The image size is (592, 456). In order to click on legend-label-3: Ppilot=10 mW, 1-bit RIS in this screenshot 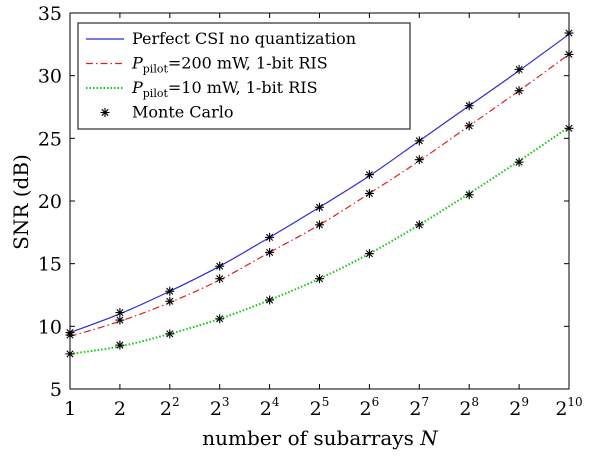, I will do `click(224, 89)`.